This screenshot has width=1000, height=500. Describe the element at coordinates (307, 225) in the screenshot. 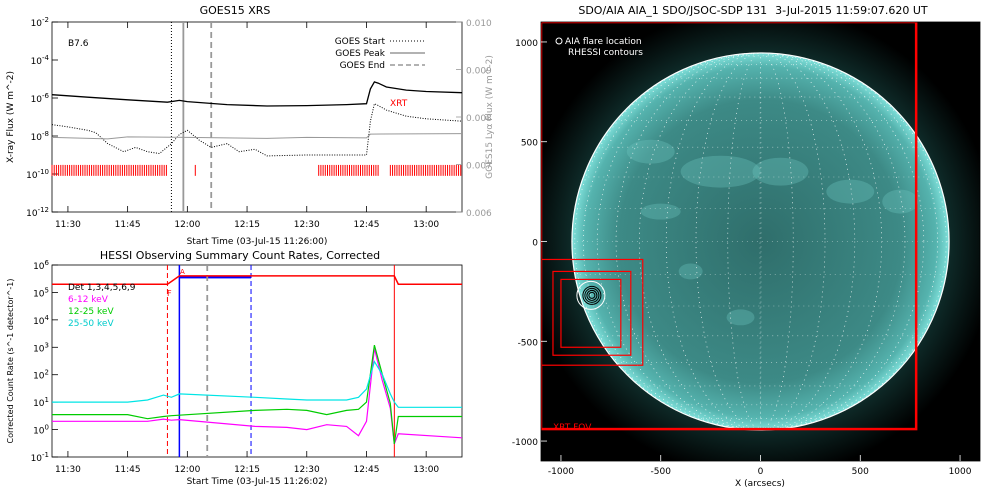

I see `goes-x-tick-label: 12:30` at that location.